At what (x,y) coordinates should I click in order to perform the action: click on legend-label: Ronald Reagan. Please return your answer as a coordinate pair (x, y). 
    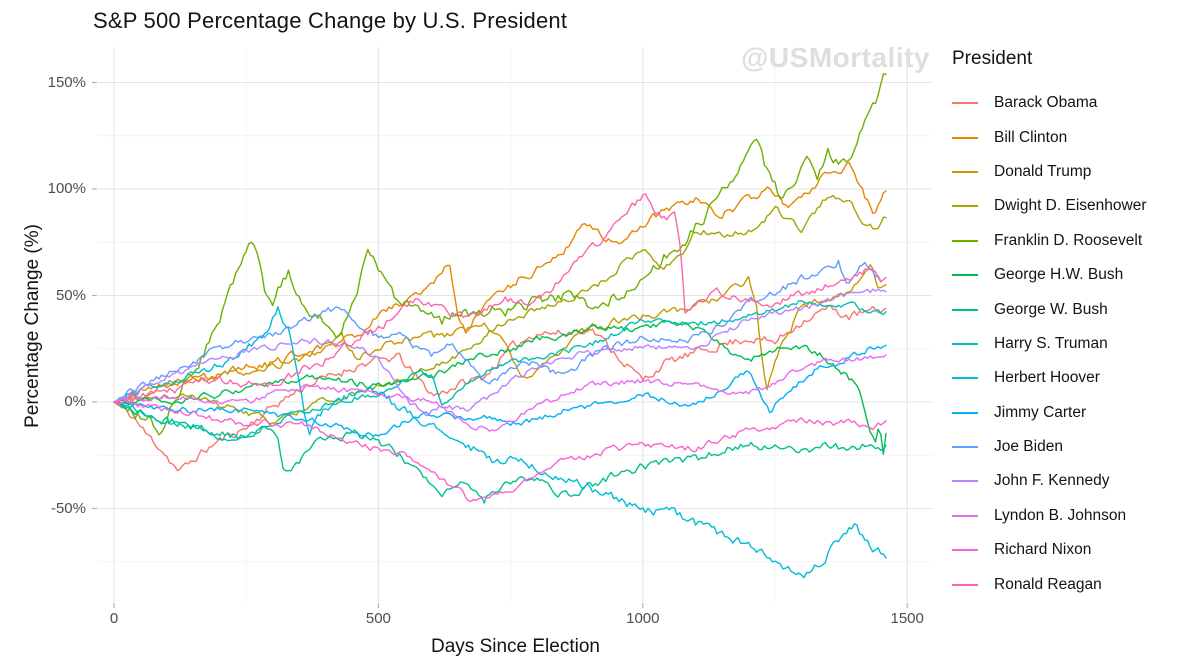
    Looking at the image, I should click on (1048, 584).